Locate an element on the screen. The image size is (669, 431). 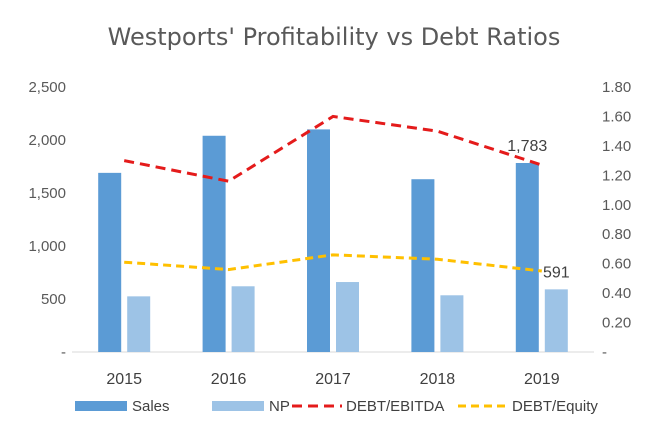
left-axis-tick-label: 1,000 is located at coordinates (47, 246).